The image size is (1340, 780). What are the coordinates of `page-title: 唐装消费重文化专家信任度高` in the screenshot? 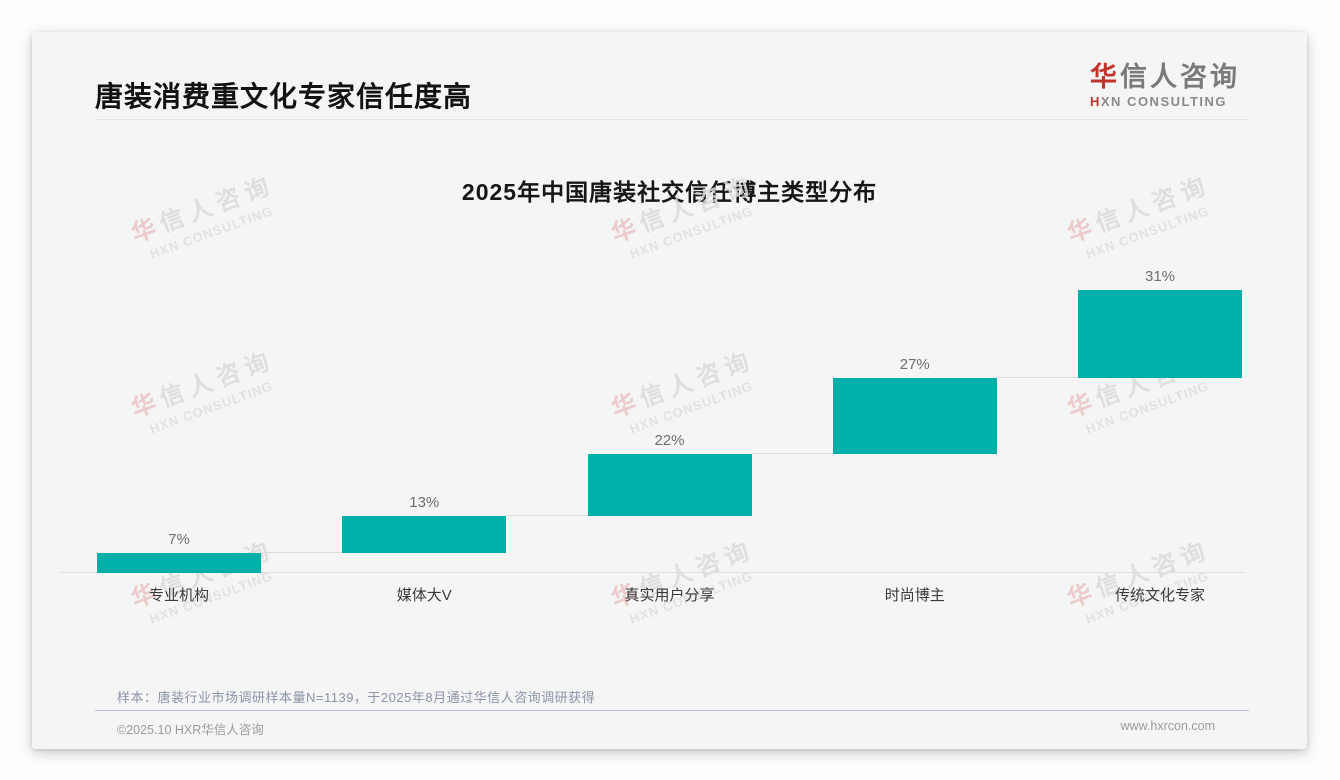 It's located at (284, 96).